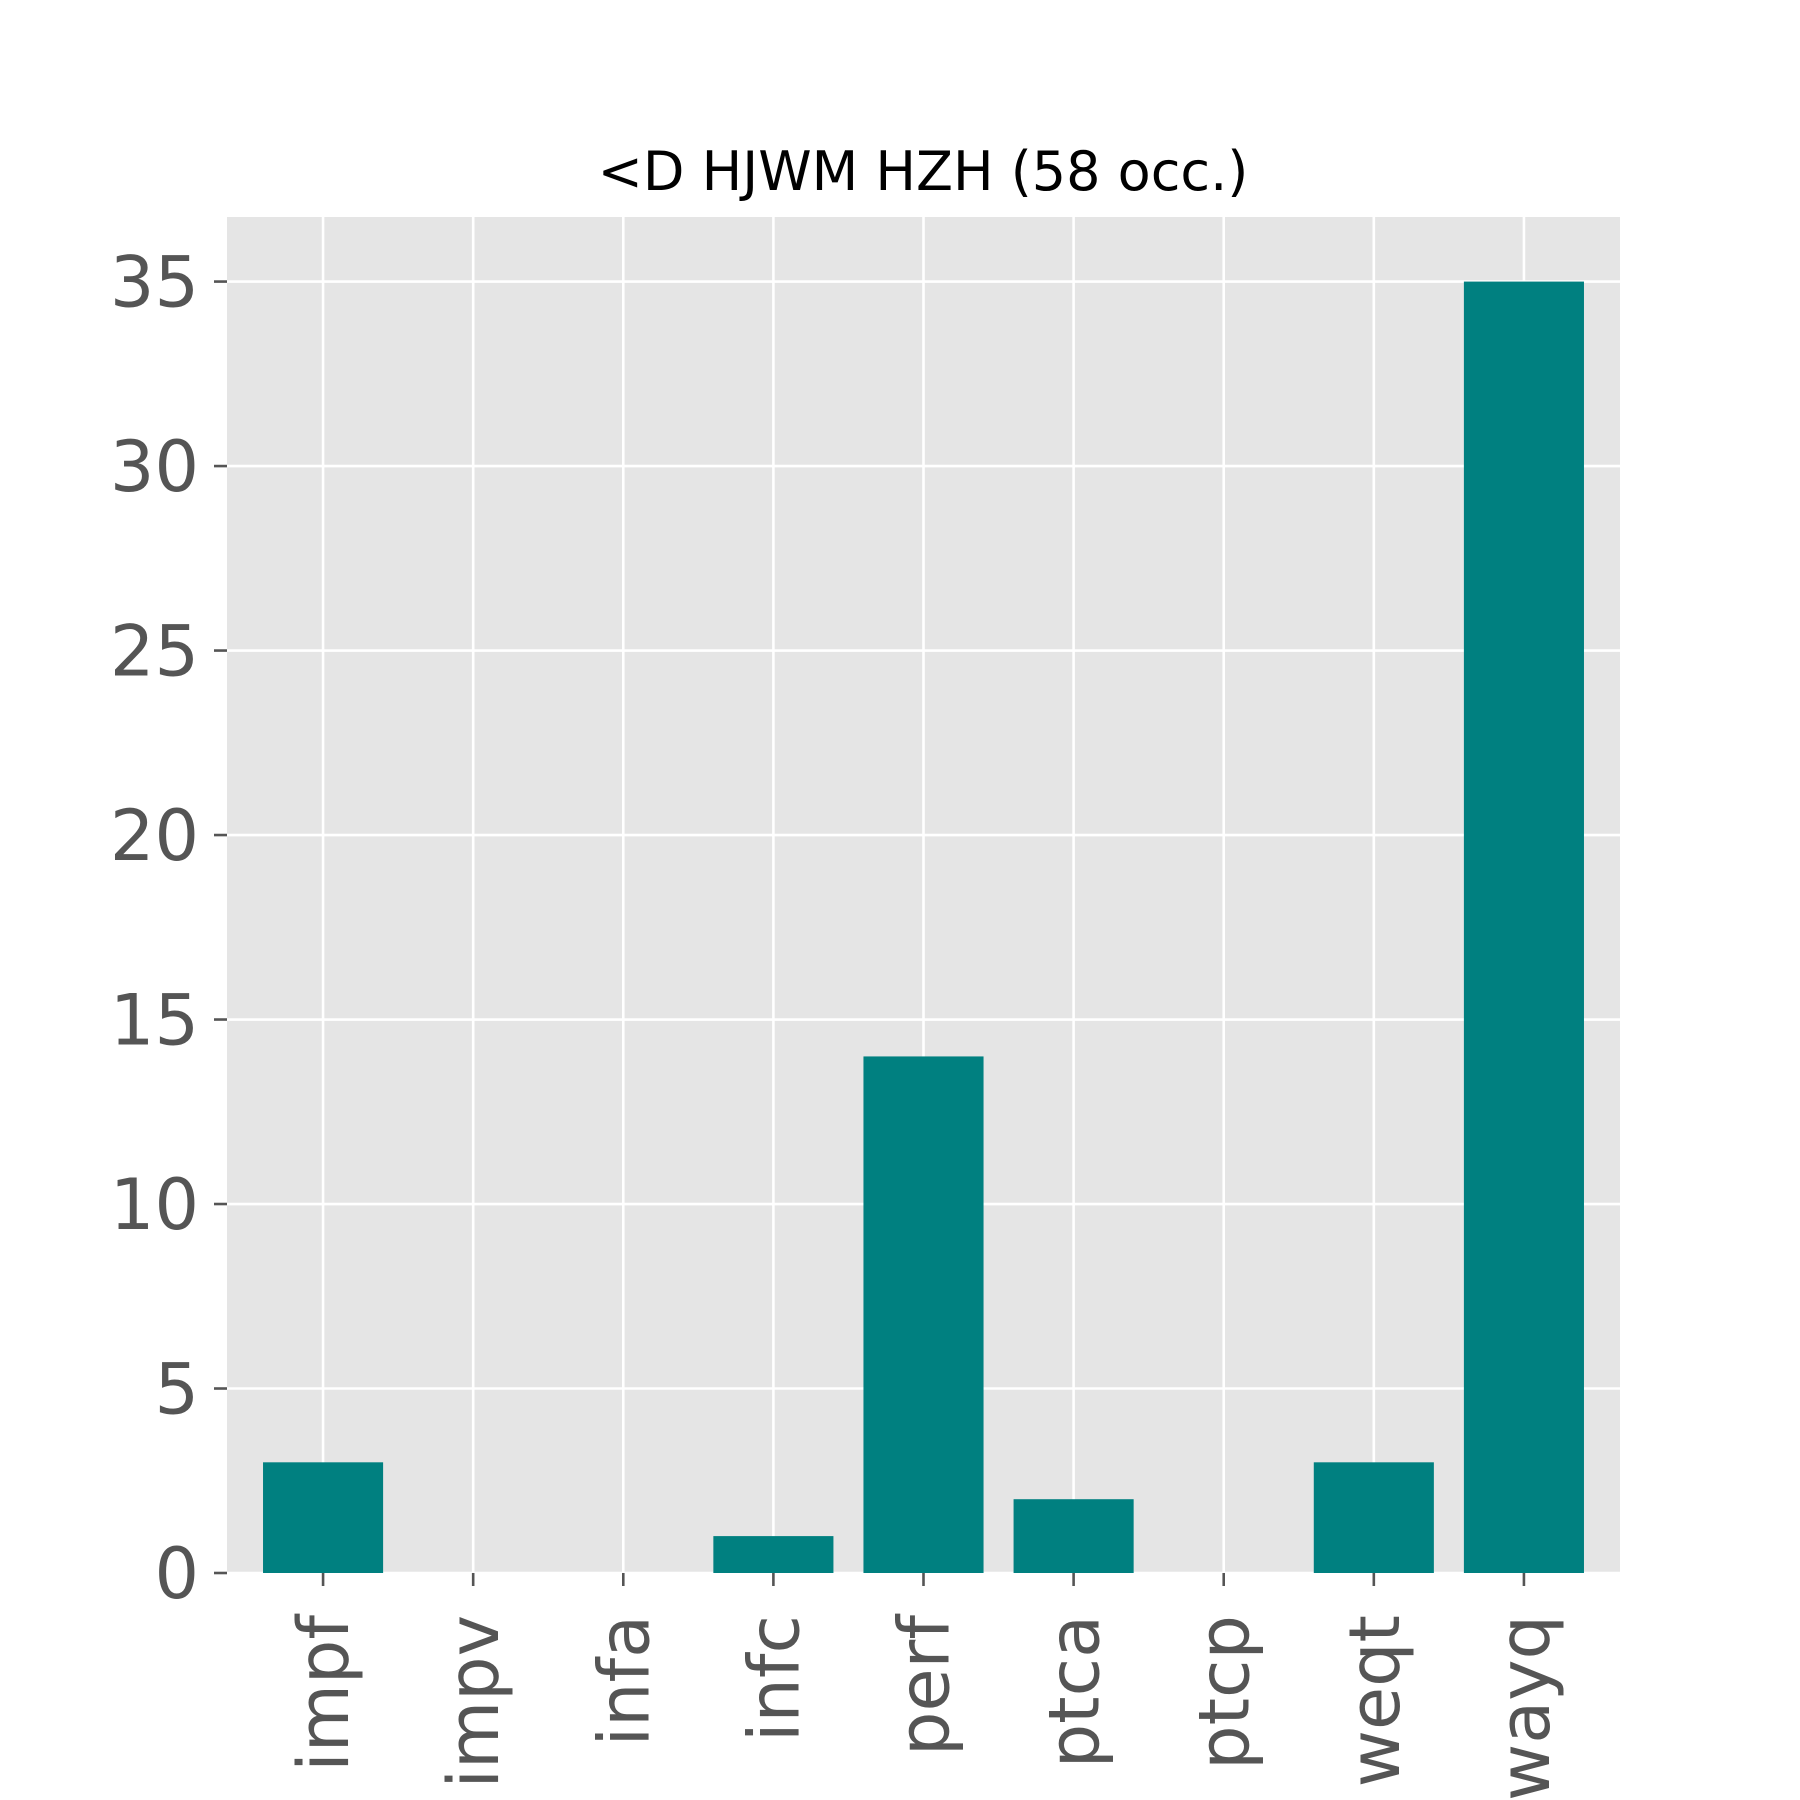 The height and width of the screenshot is (1800, 1800). Describe the element at coordinates (1375, 1701) in the screenshot. I see `x-tick-label: weqt` at that location.